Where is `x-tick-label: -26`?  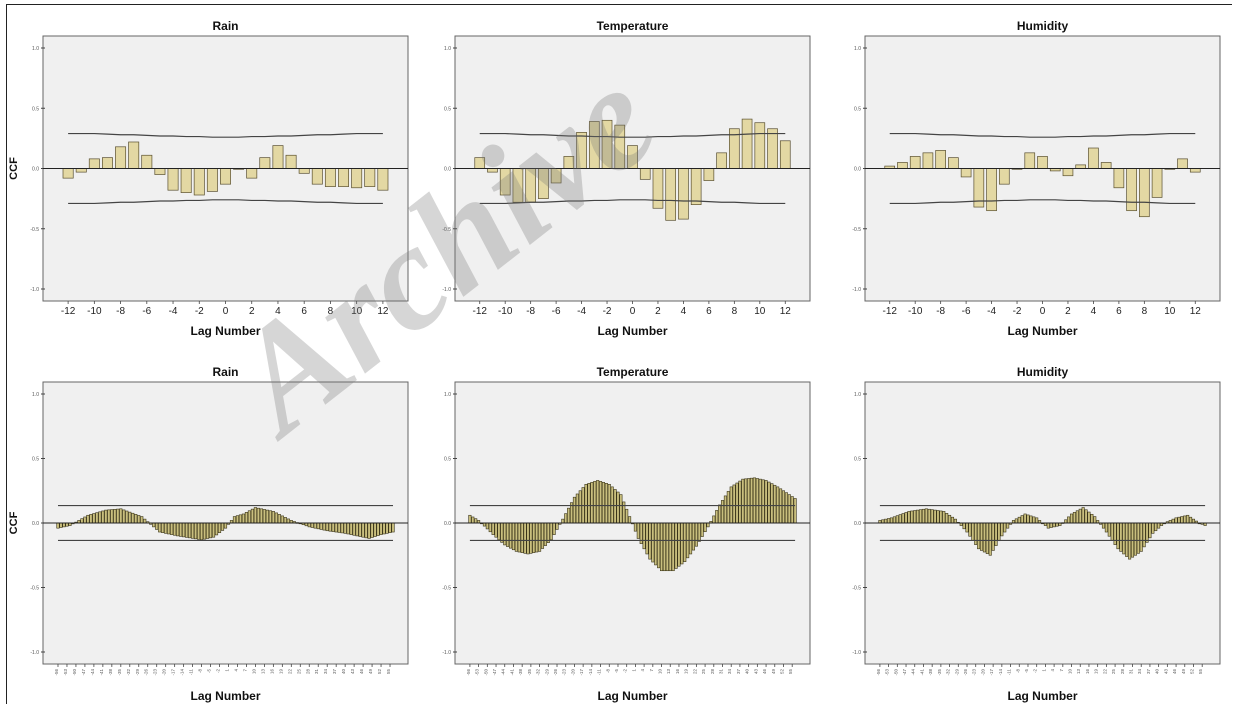 x-tick-label: -26 is located at coordinates (965, 672).